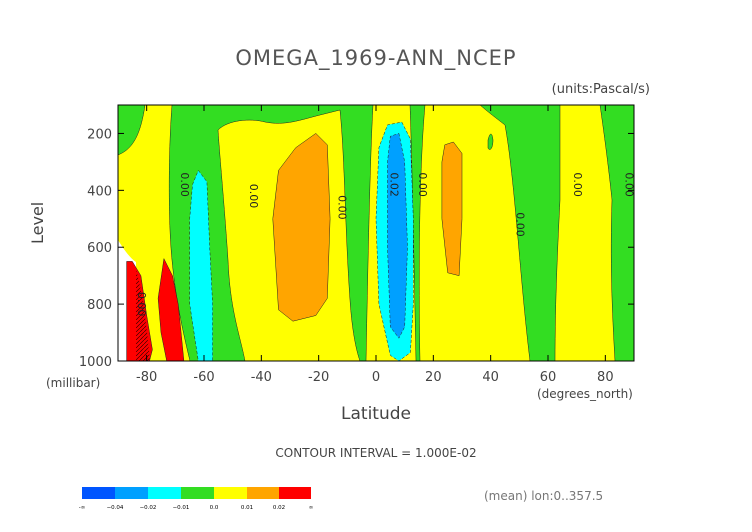 This screenshot has width=752, height=532. What do you see at coordinates (99, 191) in the screenshot?
I see `y-tick-label: 400` at bounding box center [99, 191].